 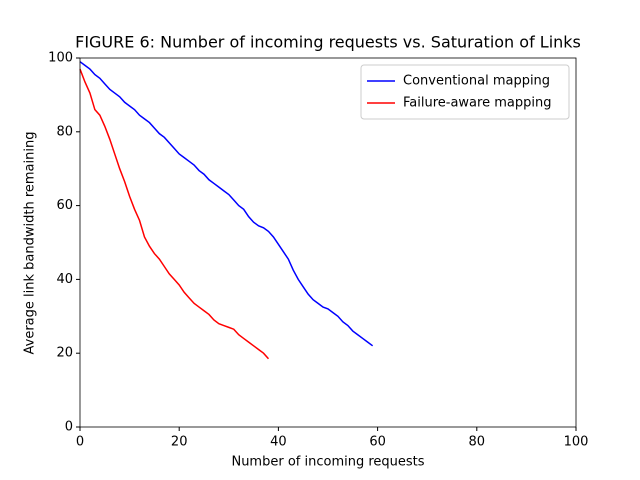 I want to click on y-tick-label: 0, so click(x=69, y=427).